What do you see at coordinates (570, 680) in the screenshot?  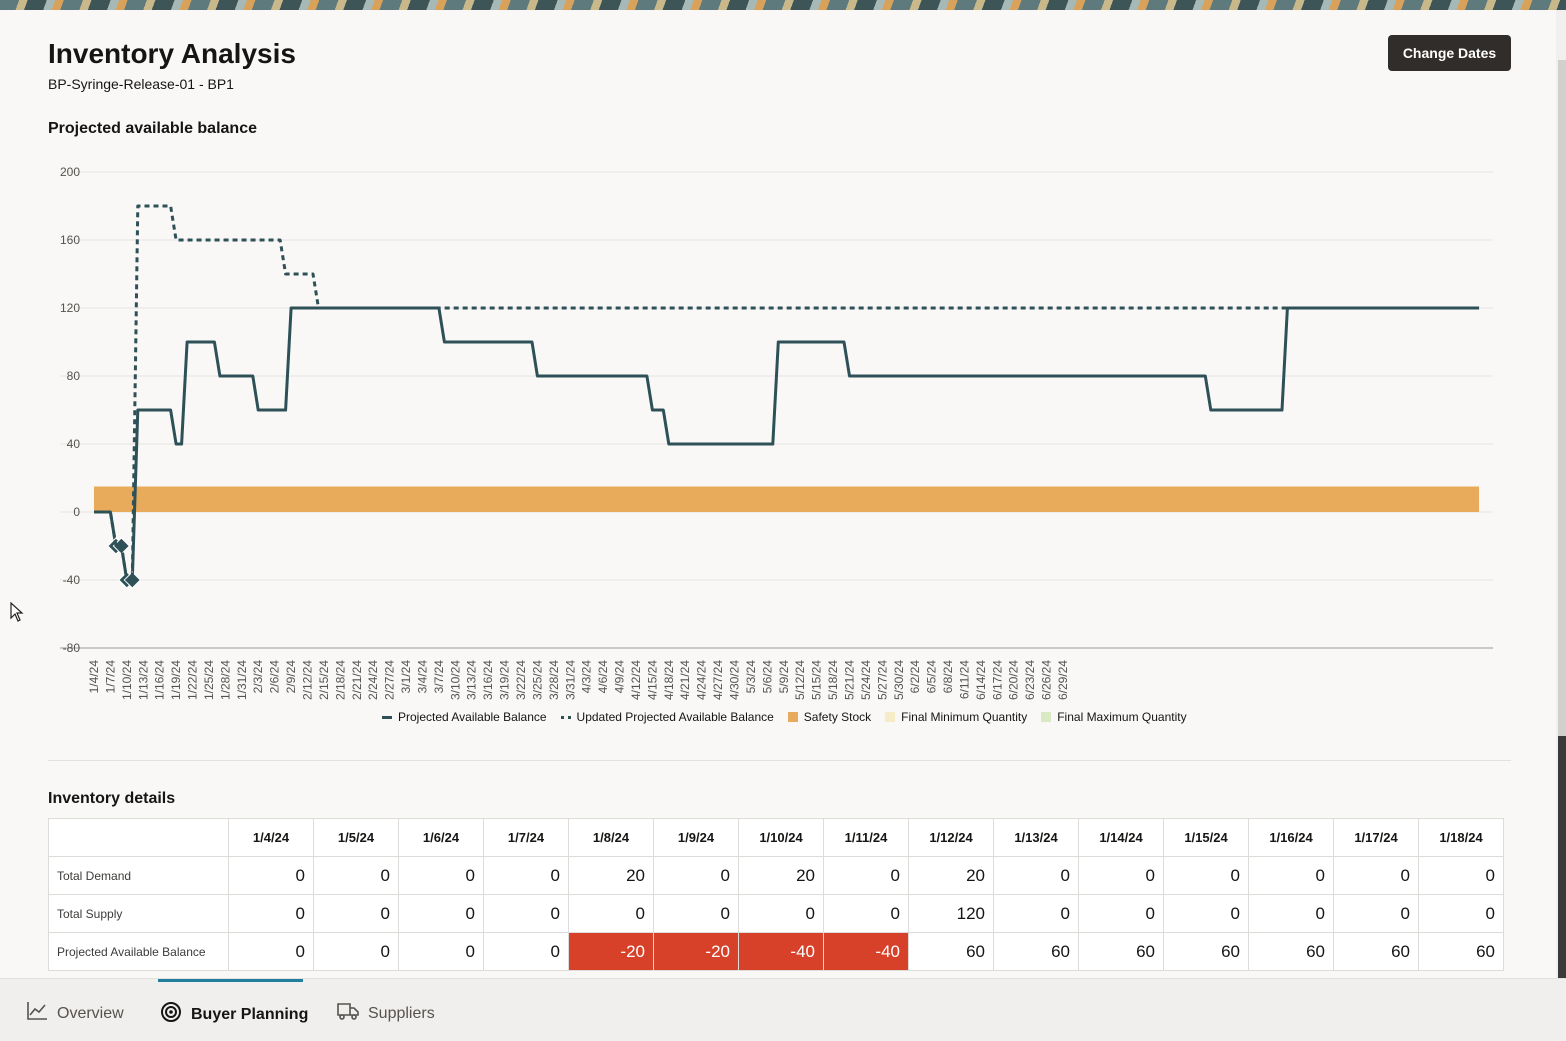 I see `x-tick-label: 3/31/24` at bounding box center [570, 680].